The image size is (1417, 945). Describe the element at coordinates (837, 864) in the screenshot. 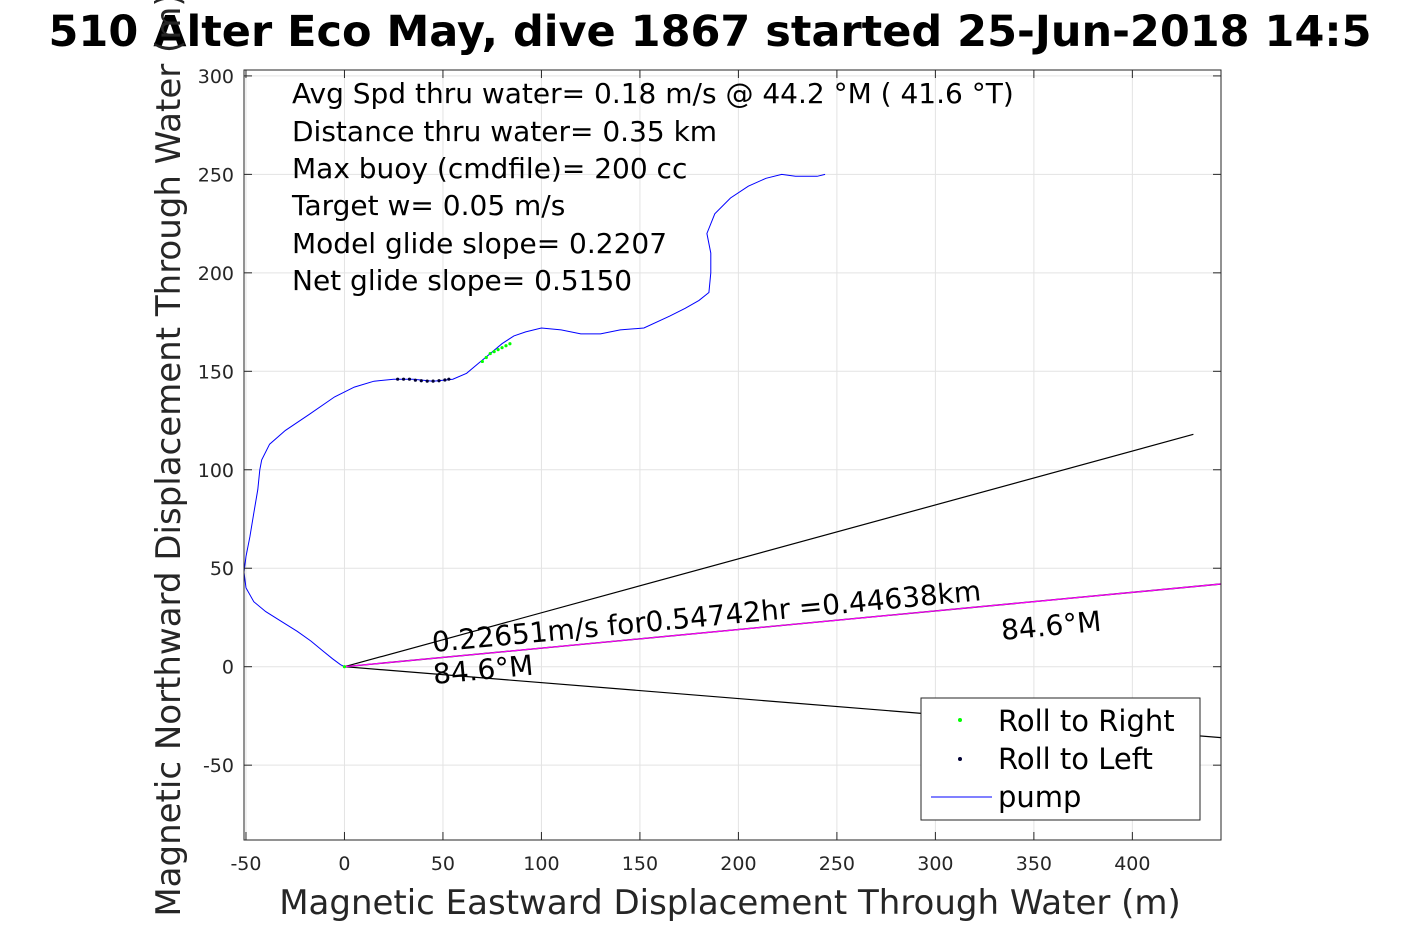

I see `x-tick-label: 250` at that location.